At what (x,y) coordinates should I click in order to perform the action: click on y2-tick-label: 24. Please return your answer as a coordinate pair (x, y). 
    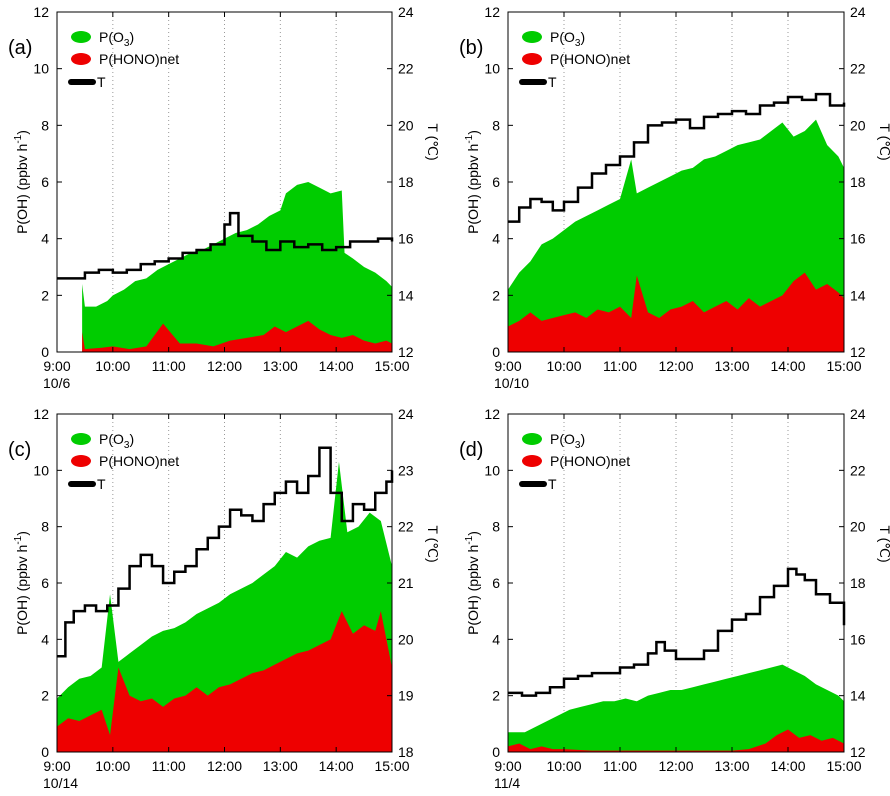
    Looking at the image, I should click on (406, 12).